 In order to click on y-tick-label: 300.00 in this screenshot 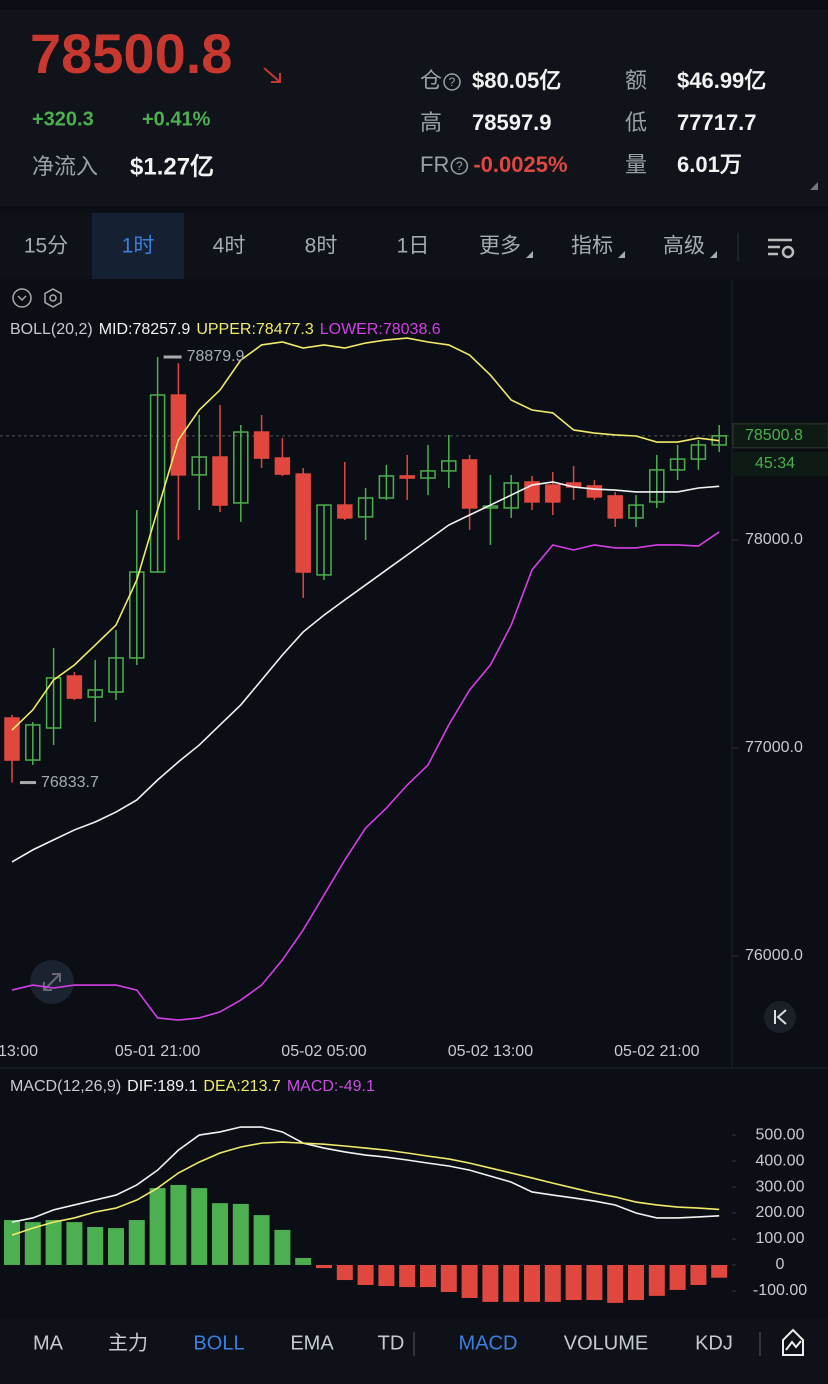, I will do `click(780, 1186)`.